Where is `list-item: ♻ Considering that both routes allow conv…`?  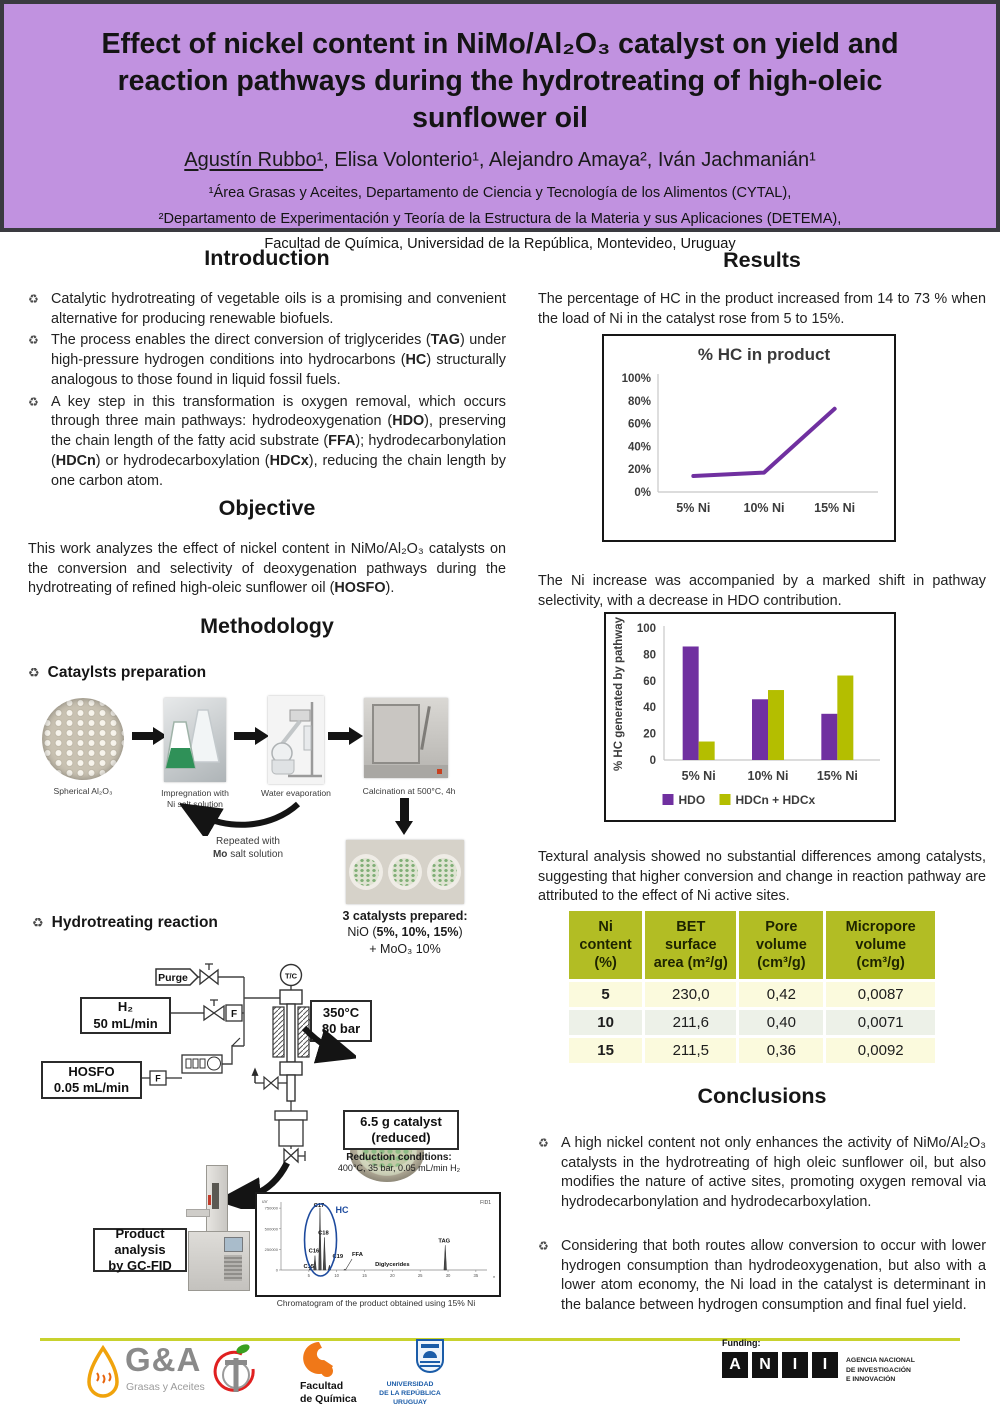 list-item: ♻ Considering that both routes allow conv… is located at coordinates (762, 1275).